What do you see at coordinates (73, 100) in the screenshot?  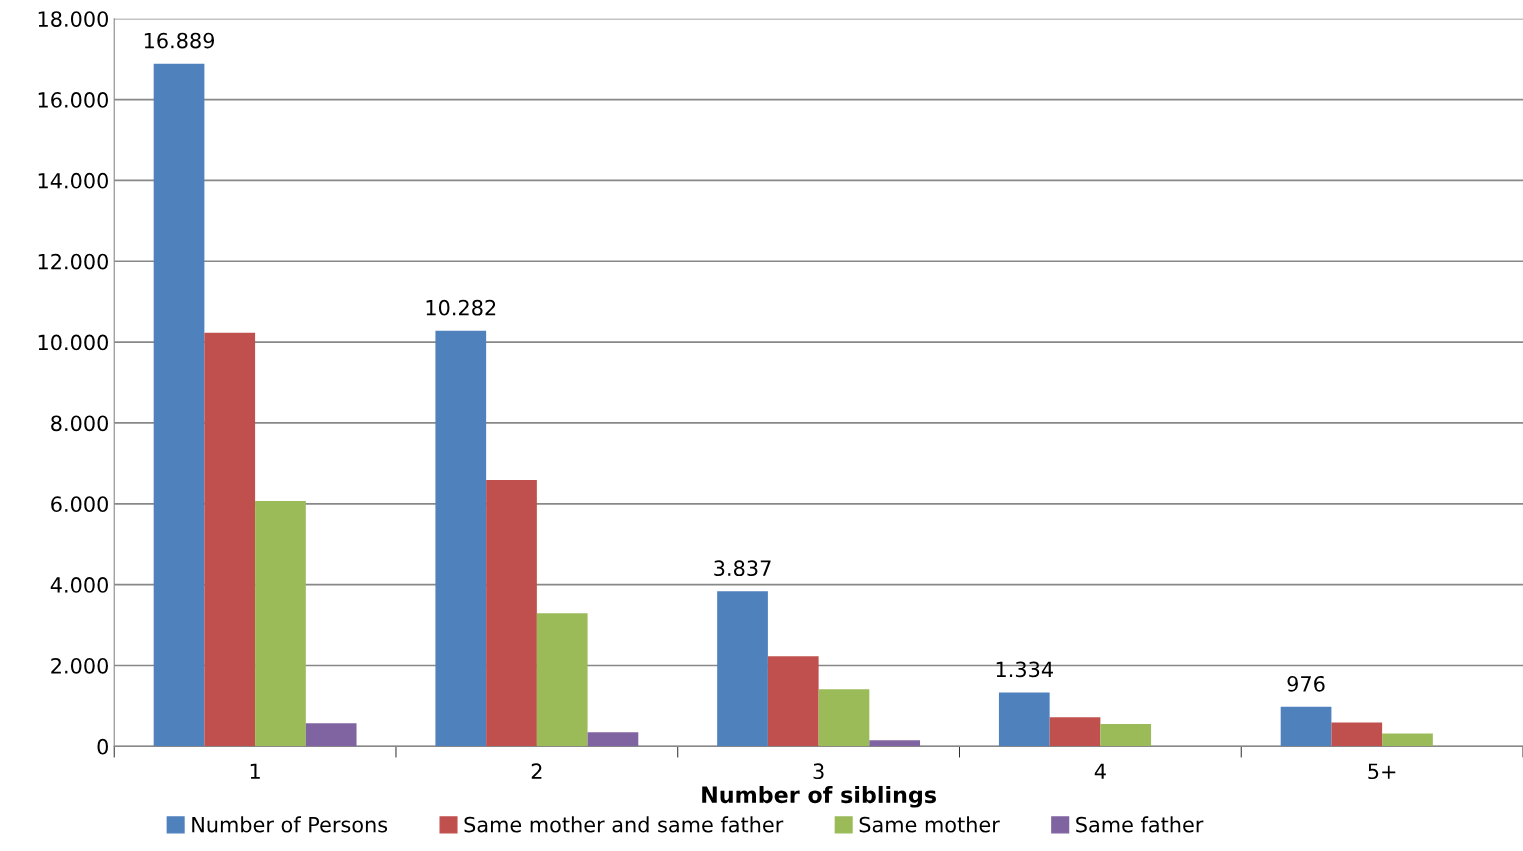 I see `y-tick-label: 16.000` at bounding box center [73, 100].